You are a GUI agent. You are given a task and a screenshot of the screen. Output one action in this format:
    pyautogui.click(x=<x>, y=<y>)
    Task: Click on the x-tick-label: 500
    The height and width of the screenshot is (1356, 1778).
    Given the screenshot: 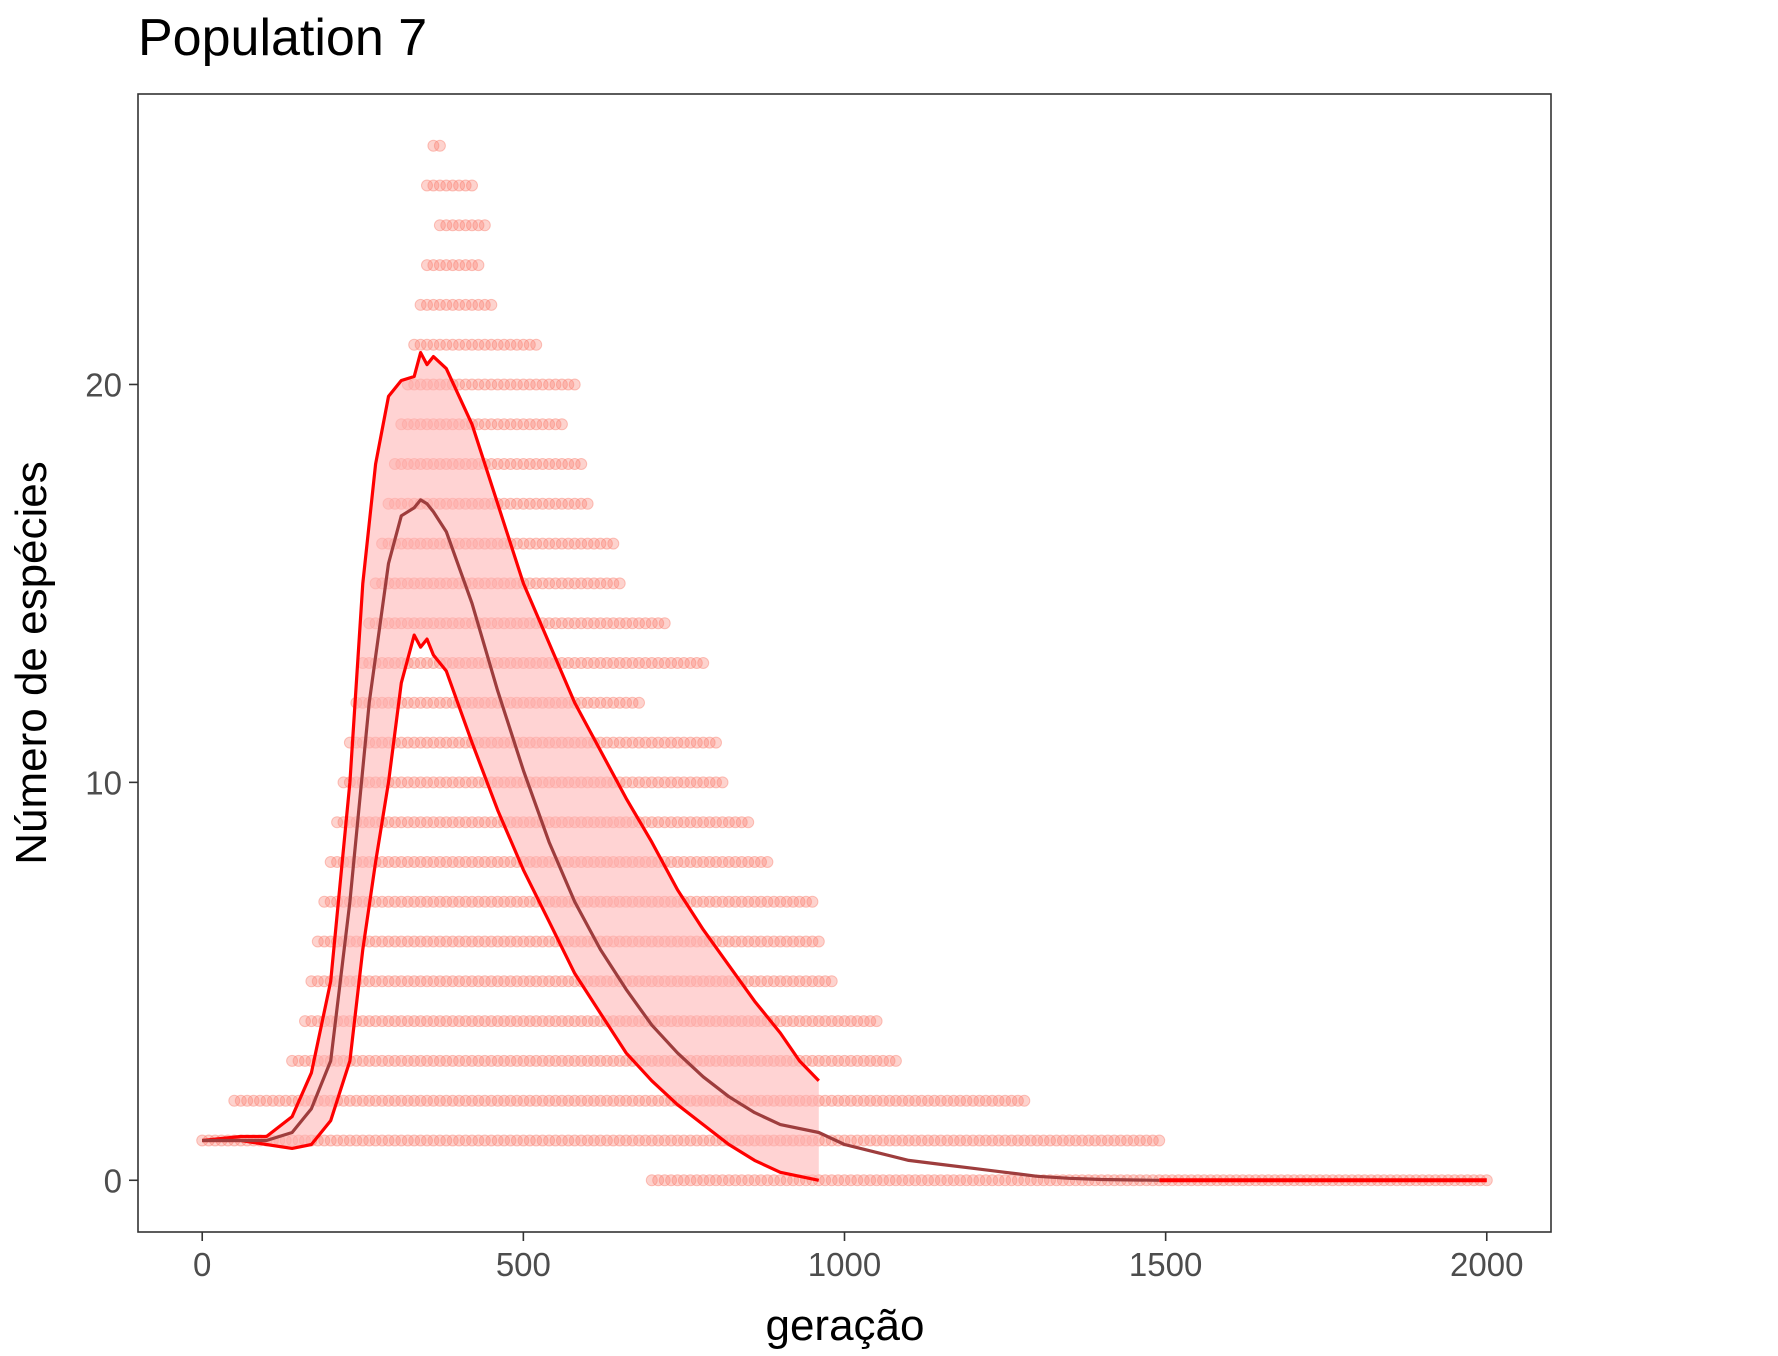 What is the action you would take?
    pyautogui.click(x=523, y=1264)
    